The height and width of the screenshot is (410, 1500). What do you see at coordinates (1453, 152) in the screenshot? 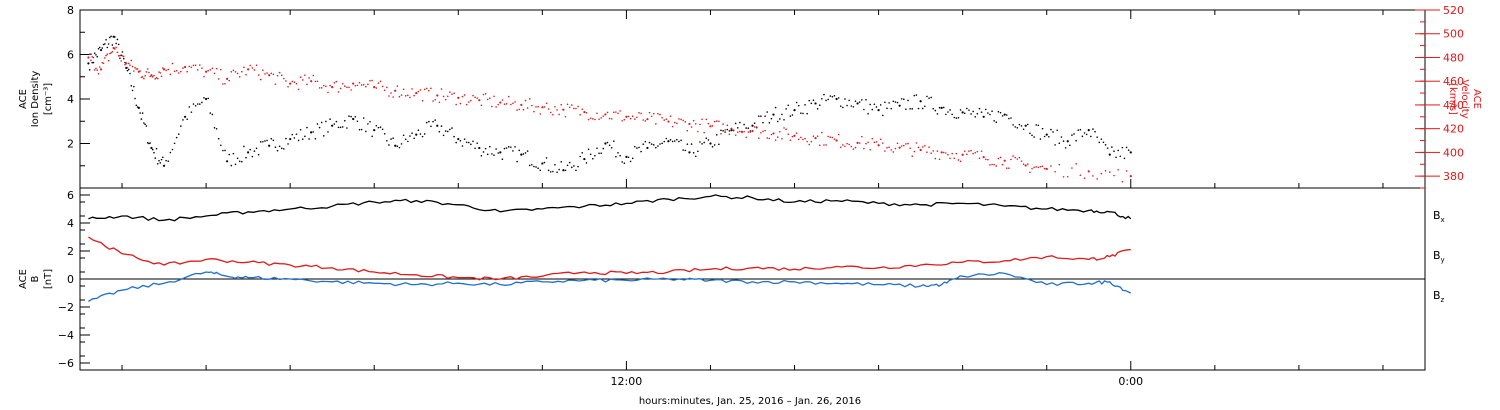
I see `y-tick-label: 400` at bounding box center [1453, 152].